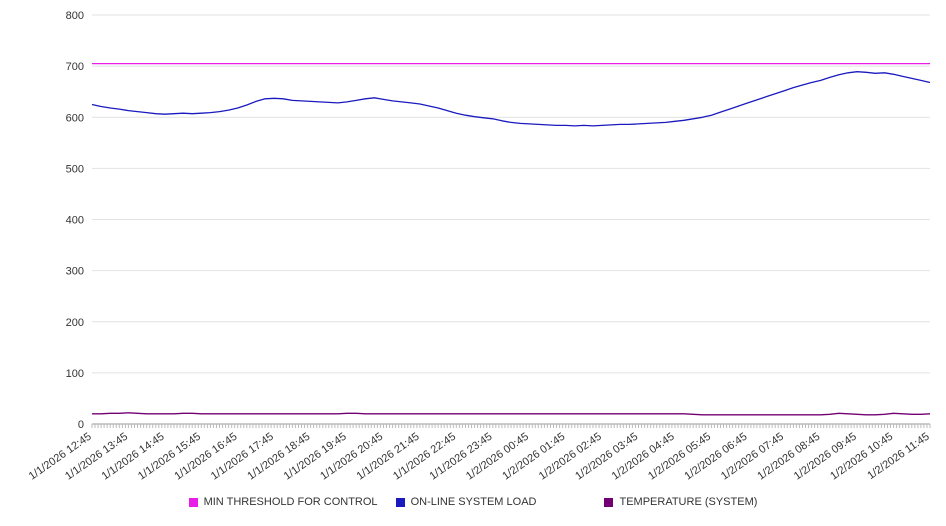 The height and width of the screenshot is (526, 946). Describe the element at coordinates (511, 426) in the screenshot. I see `minor-tick-comb` at that location.